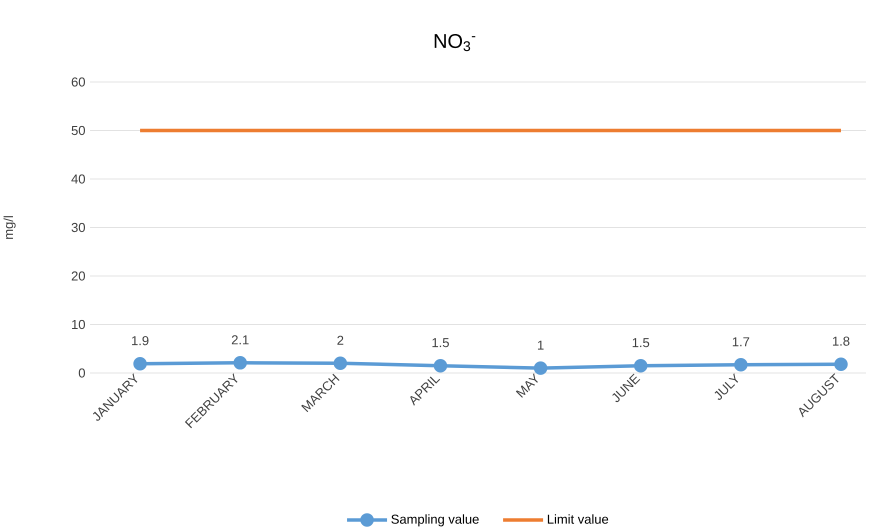  What do you see at coordinates (741, 341) in the screenshot?
I see `data-label: 1.7` at bounding box center [741, 341].